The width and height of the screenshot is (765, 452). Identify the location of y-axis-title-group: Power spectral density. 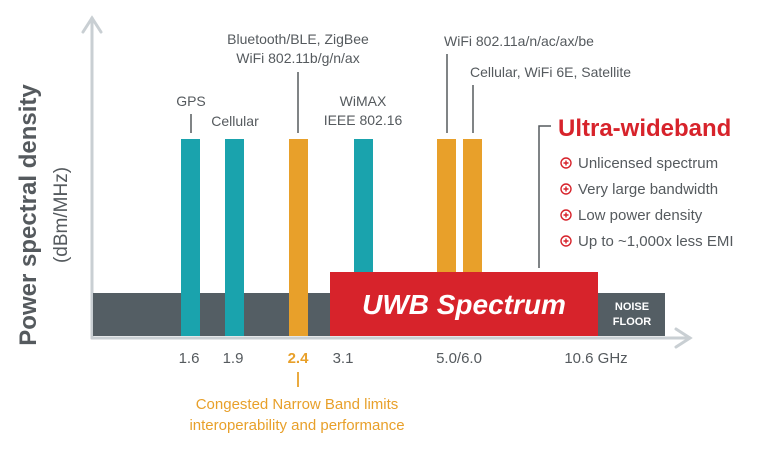
(28, 215).